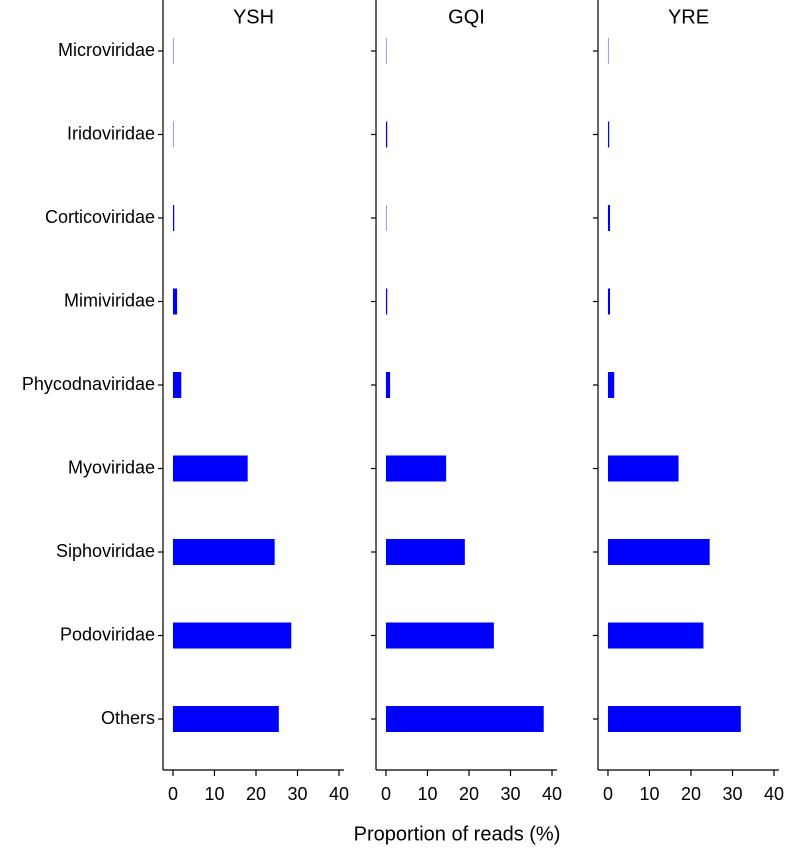  I want to click on panel-title: YSH, so click(253, 17).